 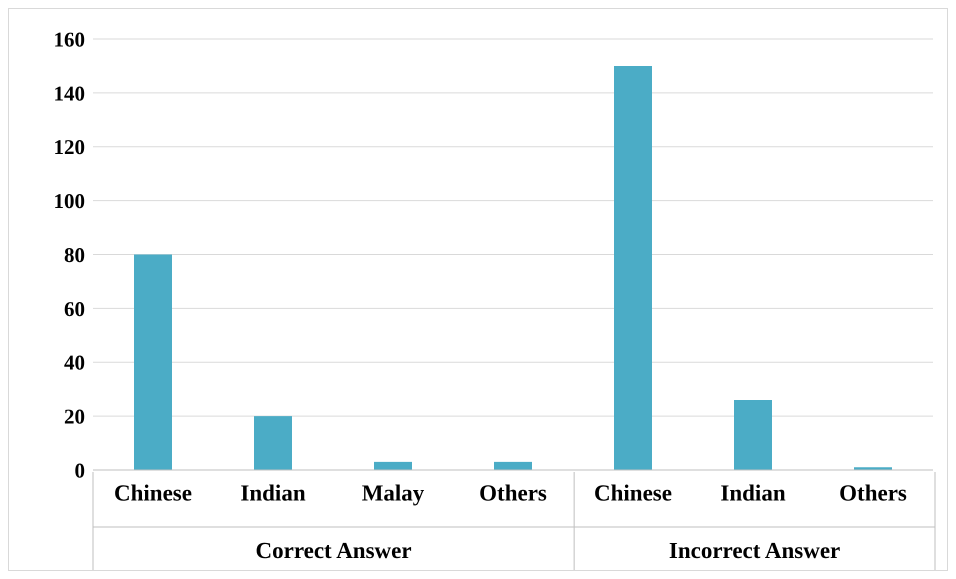 What do you see at coordinates (69, 39) in the screenshot?
I see `y-tick-label: 160` at bounding box center [69, 39].